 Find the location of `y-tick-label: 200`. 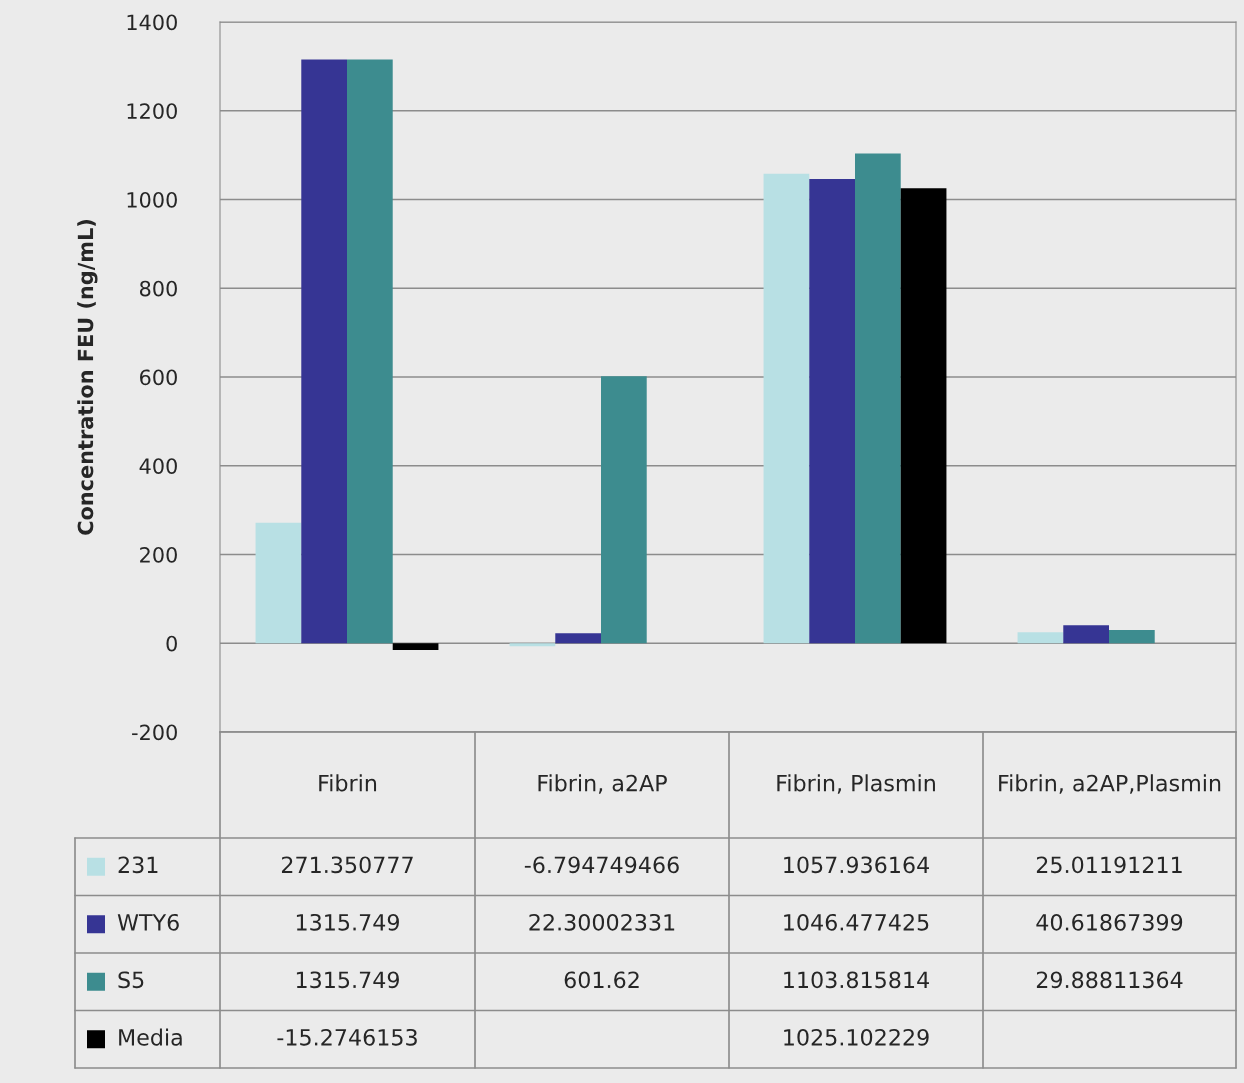

y-tick-label: 200 is located at coordinates (158, 554).